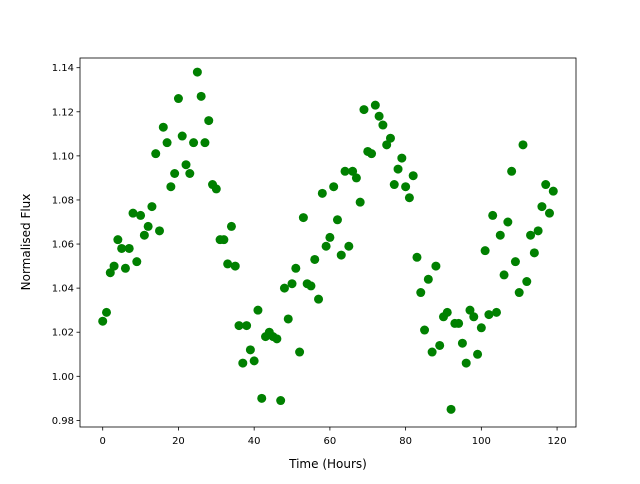  What do you see at coordinates (63, 377) in the screenshot?
I see `y-tick-label: 1.00` at bounding box center [63, 377].